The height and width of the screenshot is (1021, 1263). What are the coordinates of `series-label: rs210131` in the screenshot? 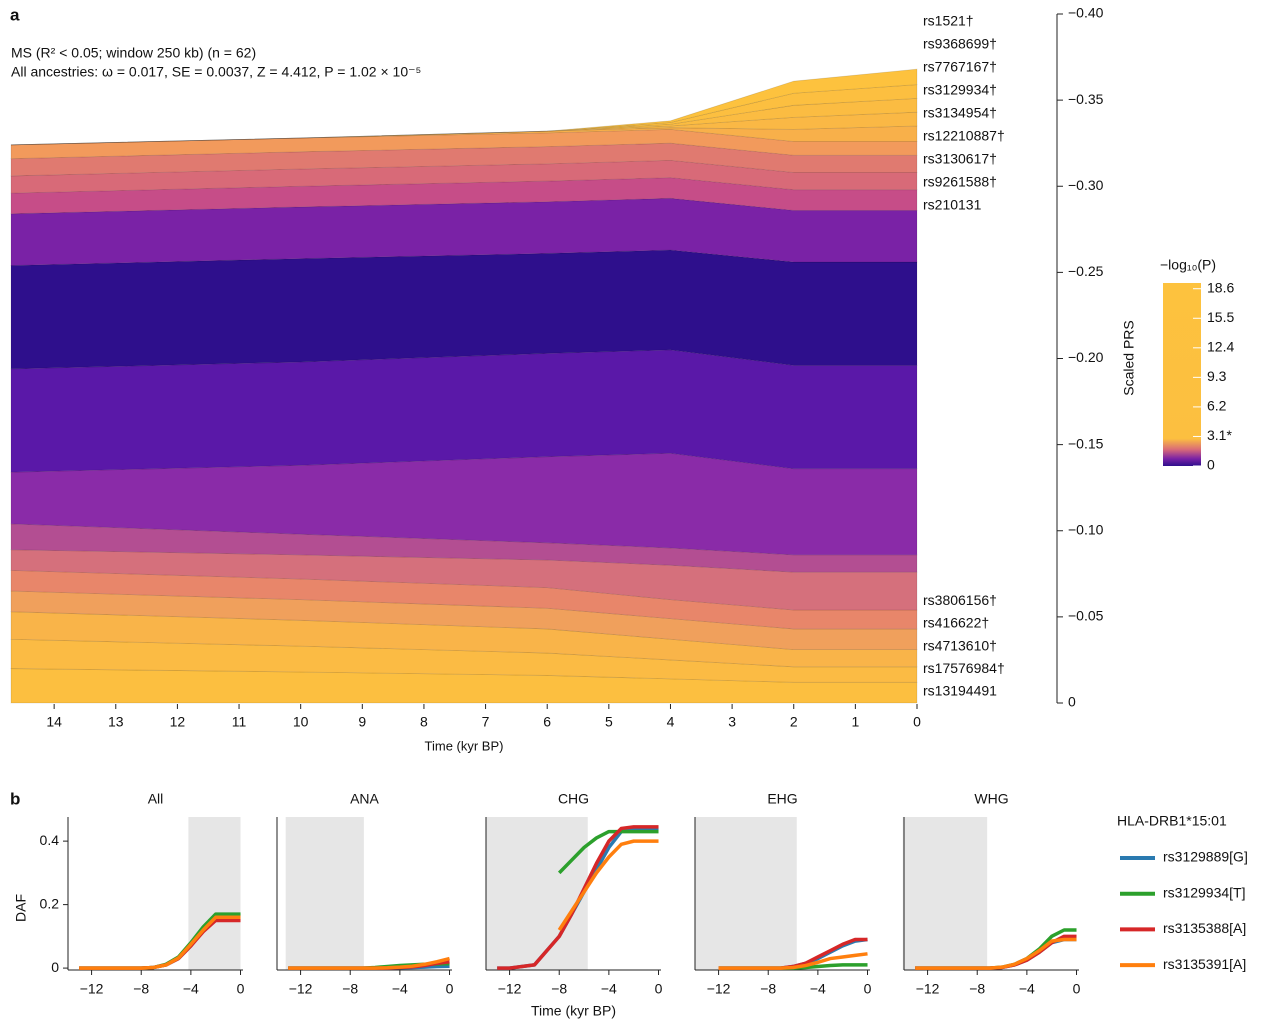 It's located at (952, 205).